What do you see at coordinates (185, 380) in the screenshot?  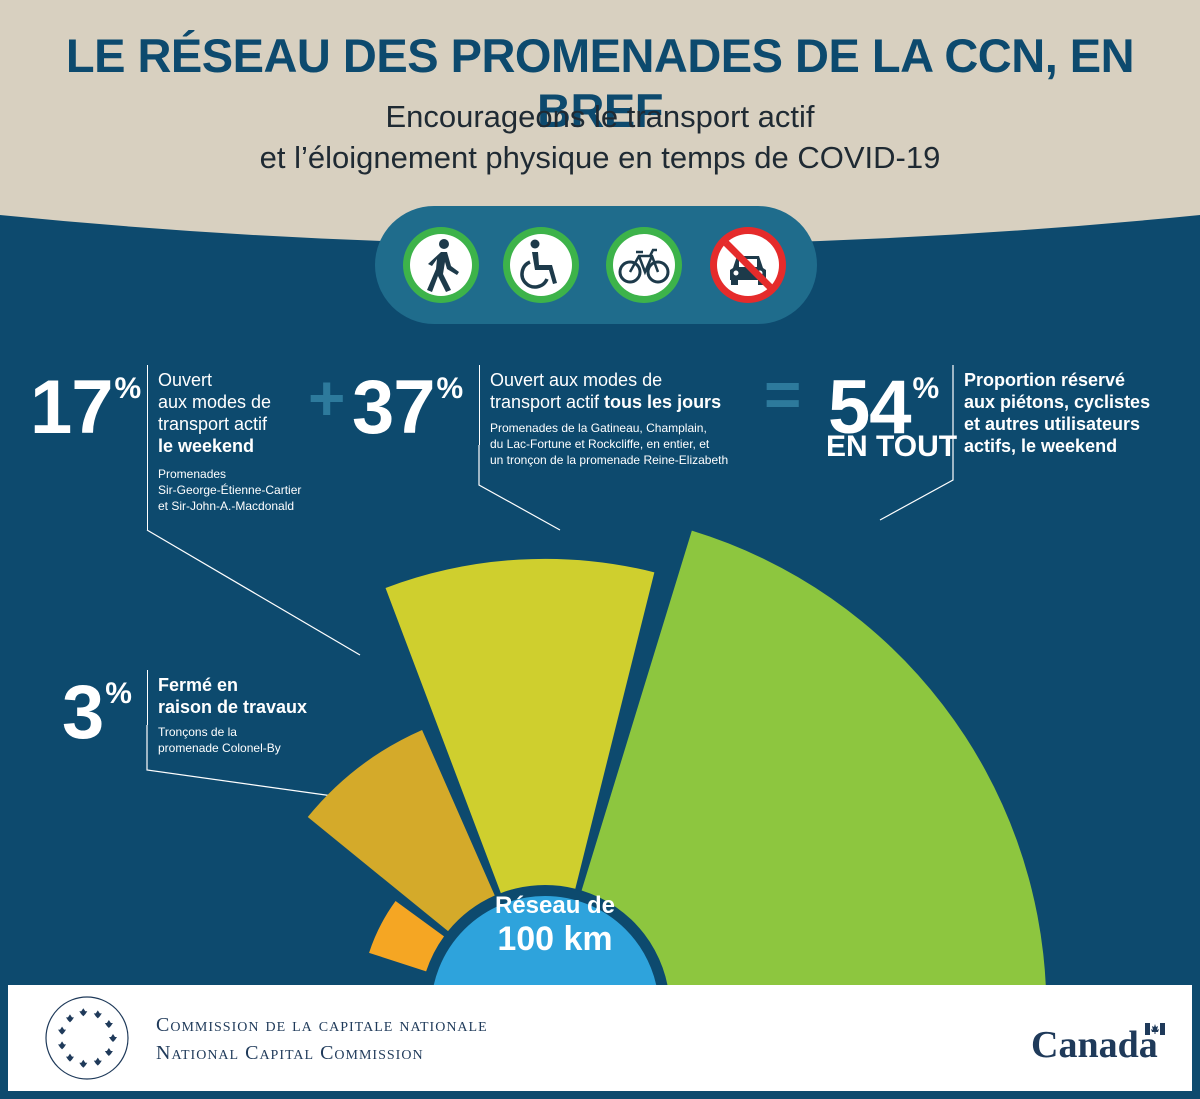 I see `weekend-line-1: Ouvert` at bounding box center [185, 380].